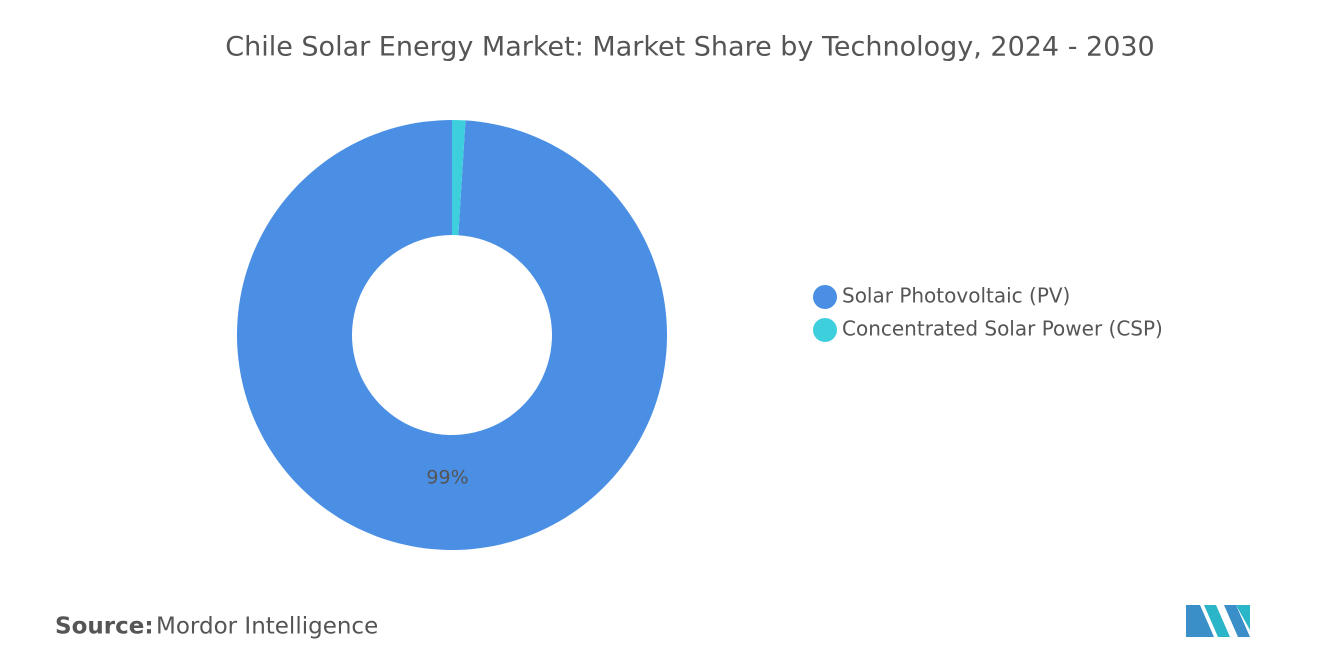  What do you see at coordinates (447, 477) in the screenshot?
I see `value-label: 99%` at bounding box center [447, 477].